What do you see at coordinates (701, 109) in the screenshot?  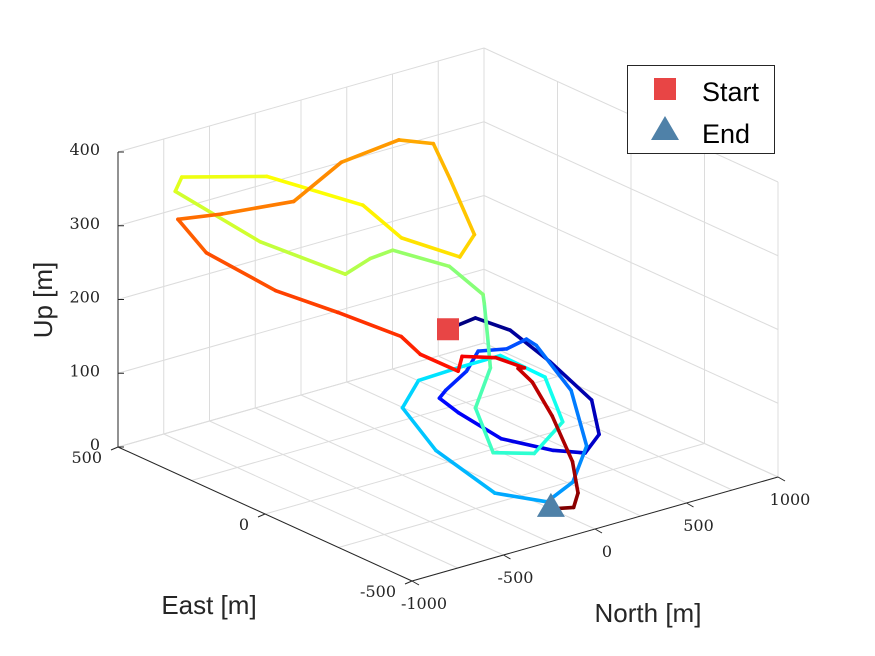 I see `legend: Start End` at bounding box center [701, 109].